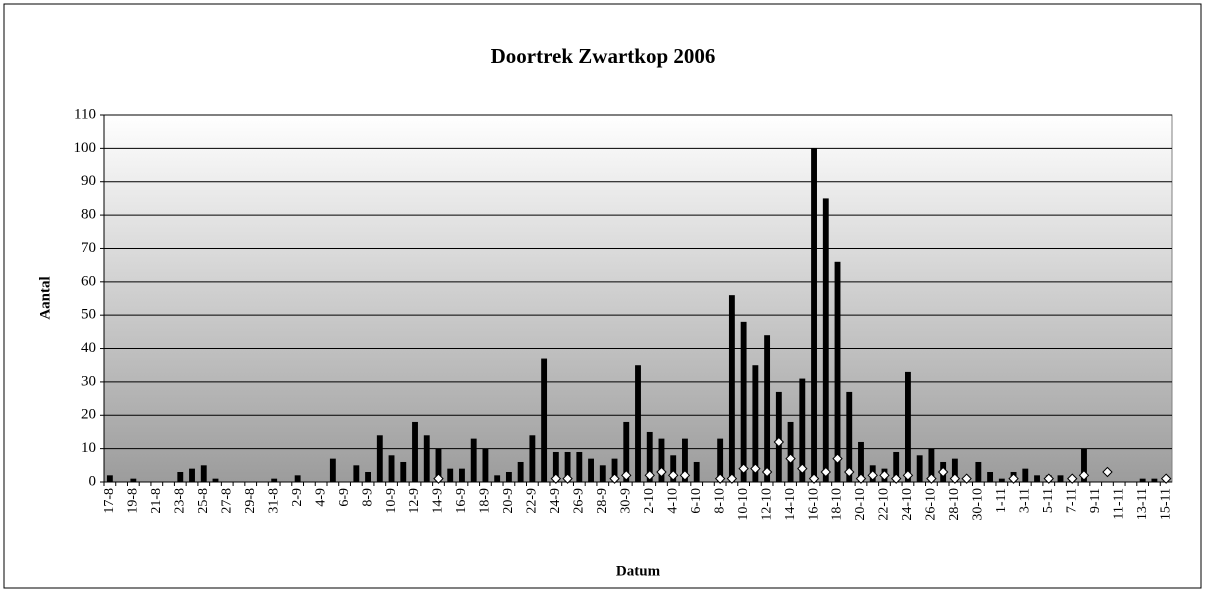 The height and width of the screenshot is (592, 1206). What do you see at coordinates (931, 504) in the screenshot?
I see `x-tick-label: 26-10` at bounding box center [931, 504].